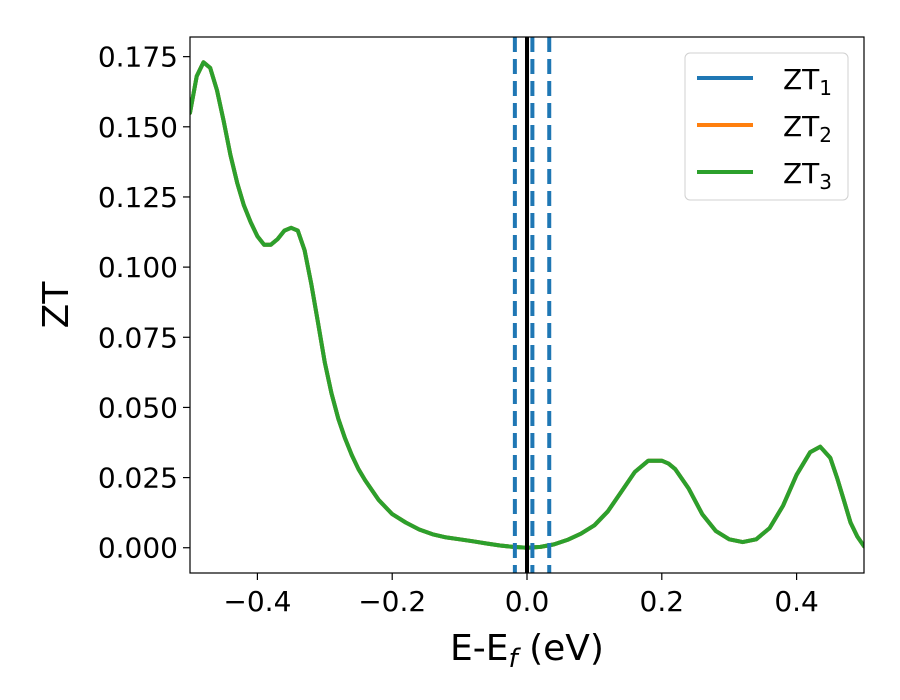  What do you see at coordinates (662, 601) in the screenshot?
I see `x-tick-label: 0.2` at bounding box center [662, 601].